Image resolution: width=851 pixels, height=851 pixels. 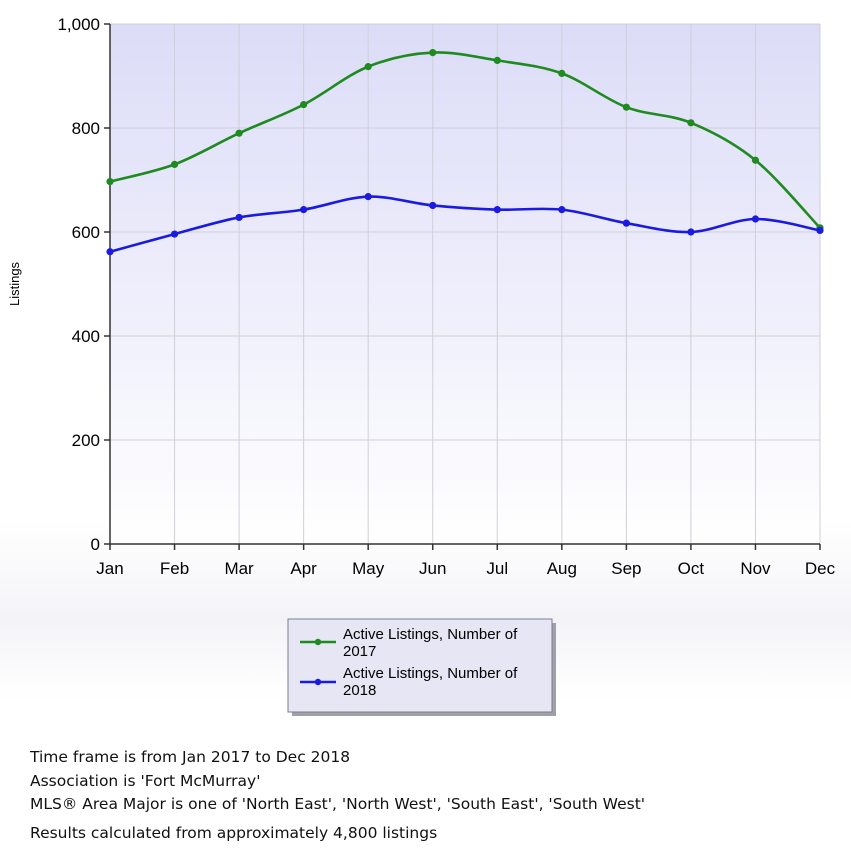 I want to click on data-point-2017-jul, so click(x=497, y=60).